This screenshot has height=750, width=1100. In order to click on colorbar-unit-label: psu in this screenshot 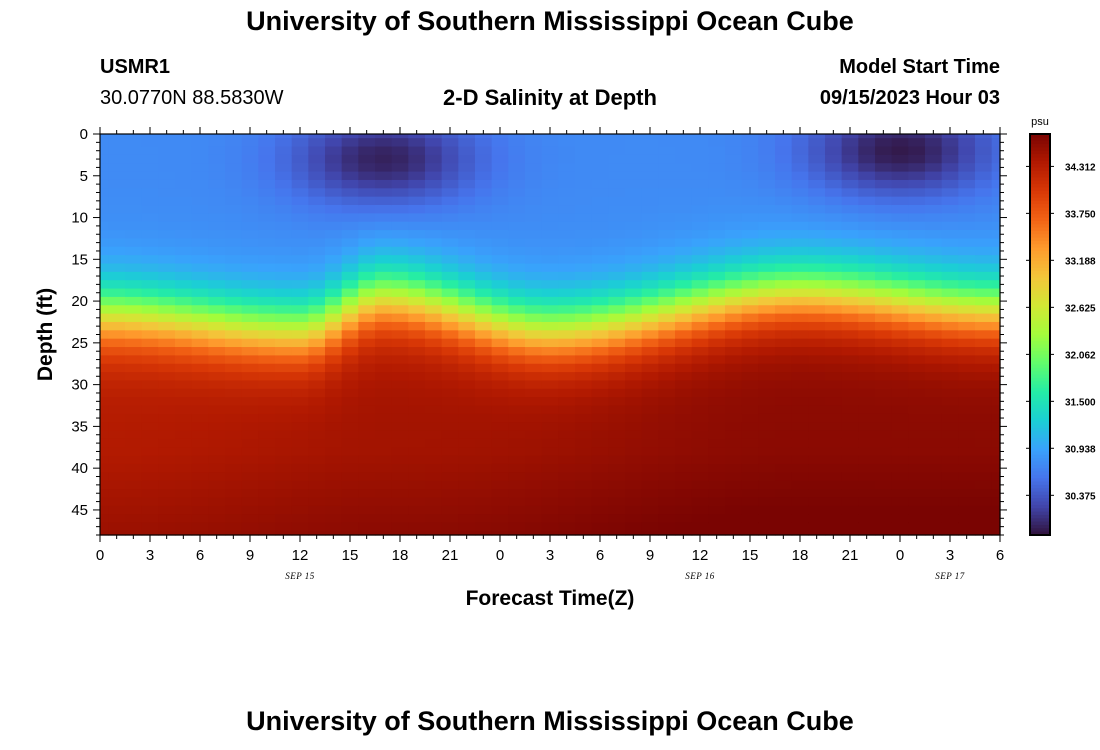, I will do `click(1040, 122)`.